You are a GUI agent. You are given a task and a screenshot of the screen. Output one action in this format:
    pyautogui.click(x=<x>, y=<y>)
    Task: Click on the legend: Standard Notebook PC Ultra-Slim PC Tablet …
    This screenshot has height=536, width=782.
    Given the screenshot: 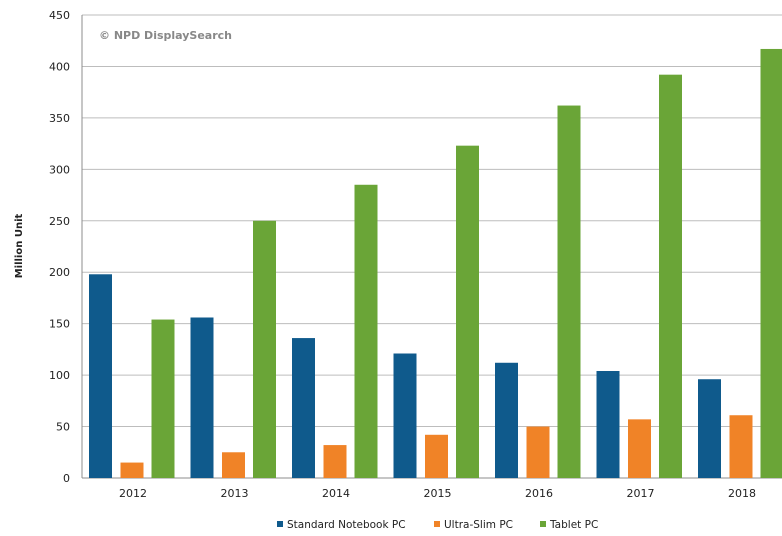 What is the action you would take?
    pyautogui.click(x=437, y=525)
    